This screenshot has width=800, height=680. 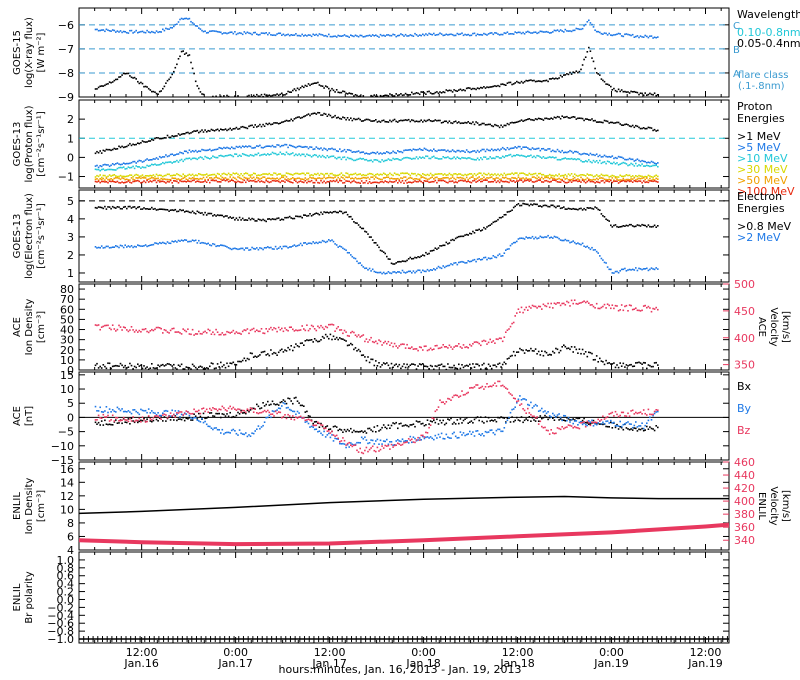 What do you see at coordinates (70, 255) in the screenshot?
I see `y-tick-label: 2` at bounding box center [70, 255].